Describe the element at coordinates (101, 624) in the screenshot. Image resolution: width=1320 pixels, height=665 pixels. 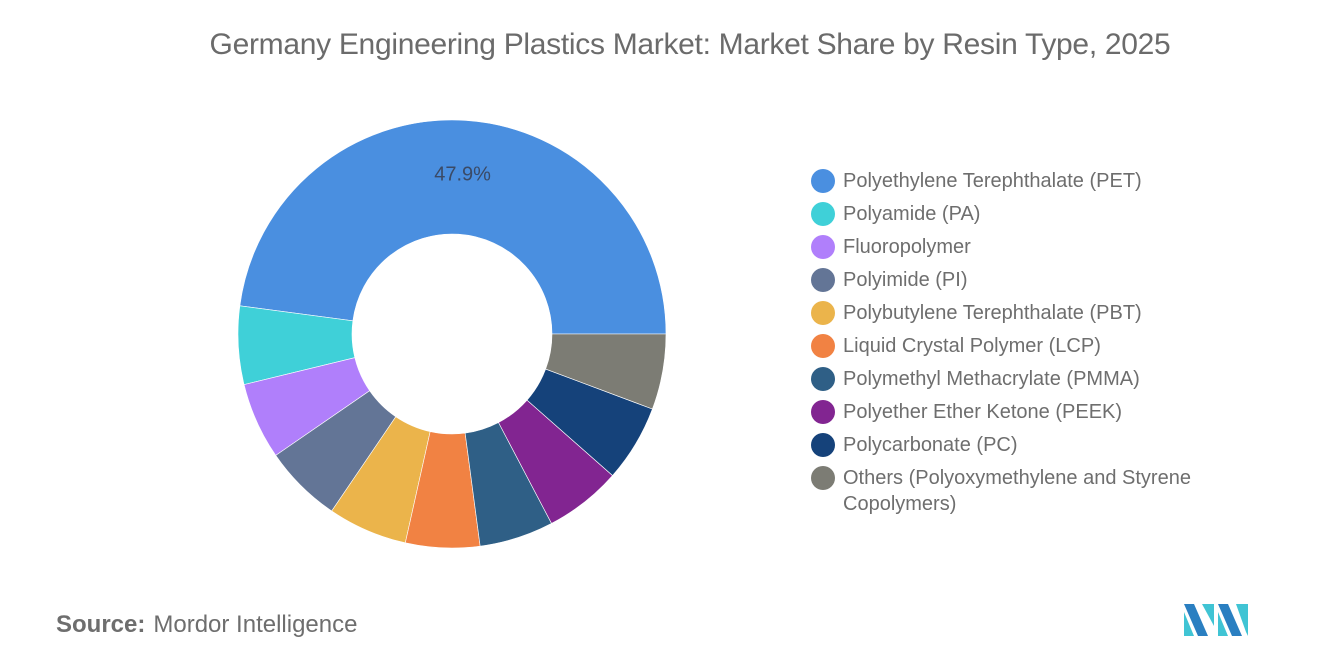
I see `source-key: Source:` at that location.